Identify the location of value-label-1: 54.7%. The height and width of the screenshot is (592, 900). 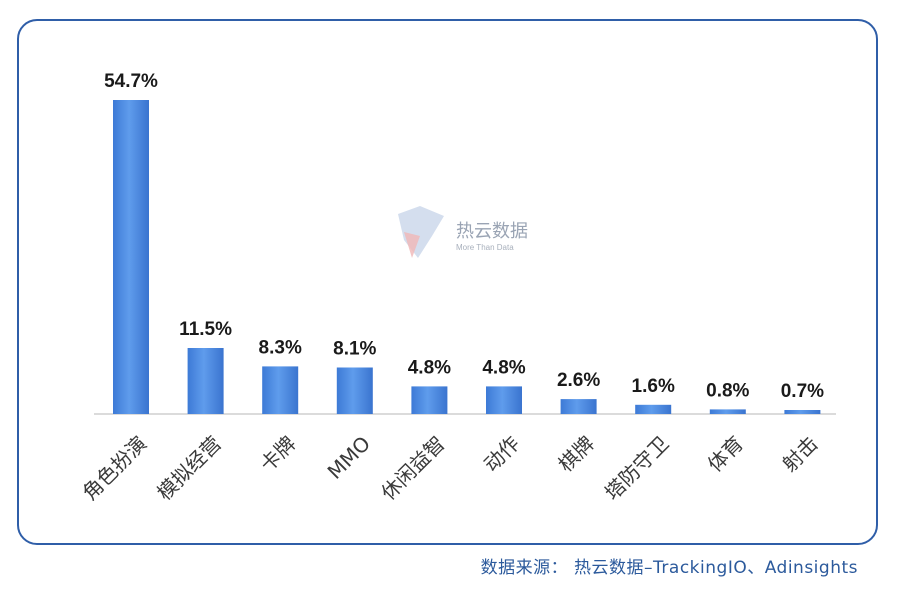
(131, 81).